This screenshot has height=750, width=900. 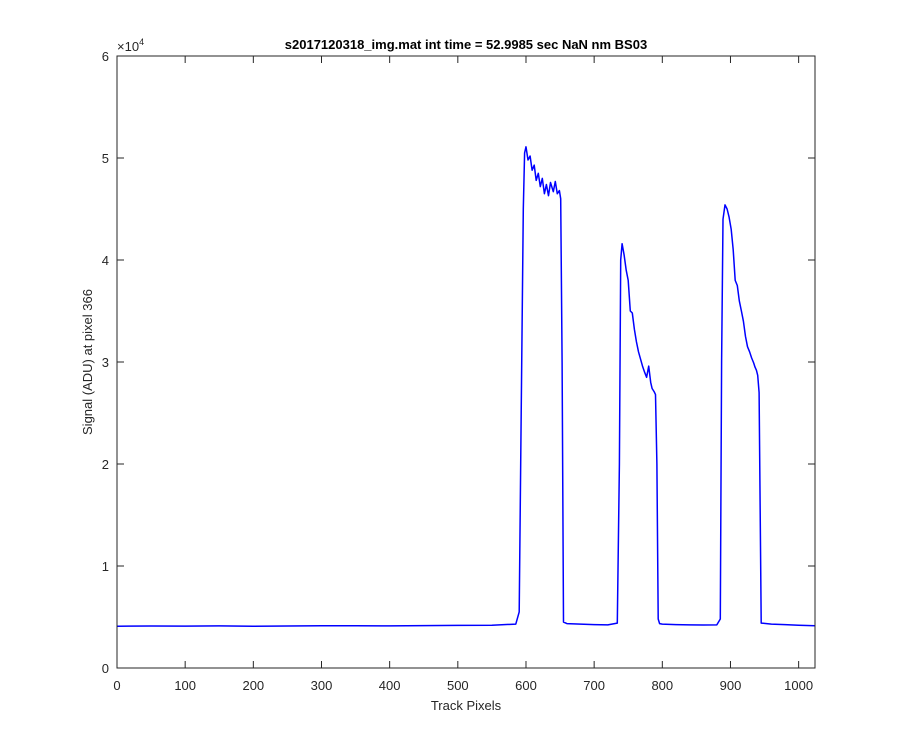 What do you see at coordinates (253, 685) in the screenshot?
I see `x-tick-label: 200` at bounding box center [253, 685].